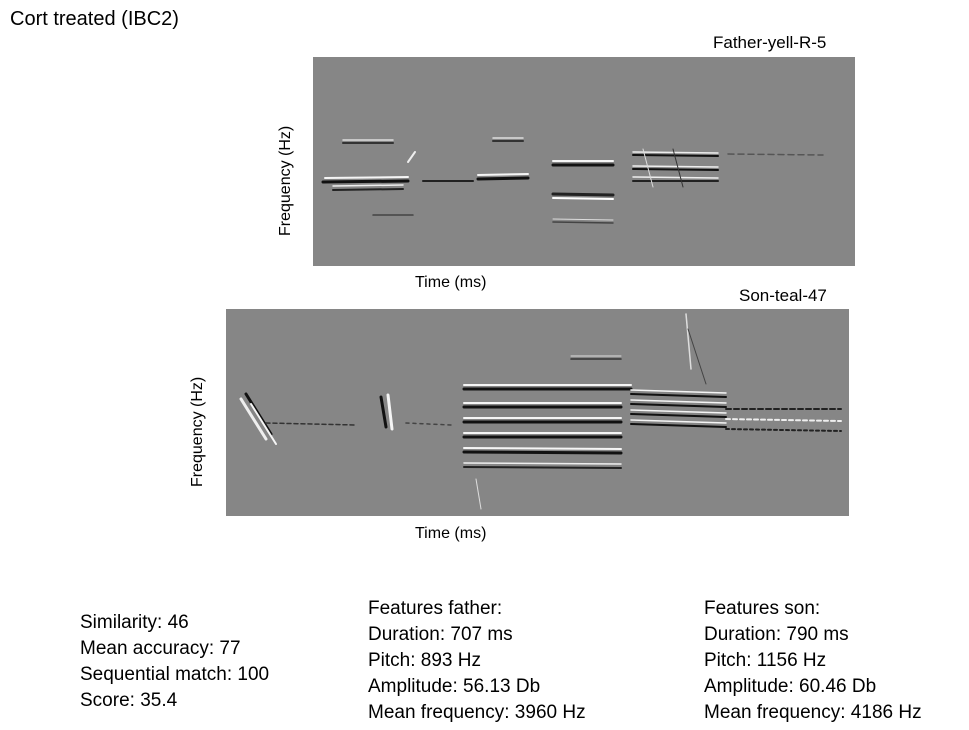 The width and height of the screenshot is (969, 730). Describe the element at coordinates (197, 431) in the screenshot. I see `son-y-axis-label: Frequency (Hz)` at that location.